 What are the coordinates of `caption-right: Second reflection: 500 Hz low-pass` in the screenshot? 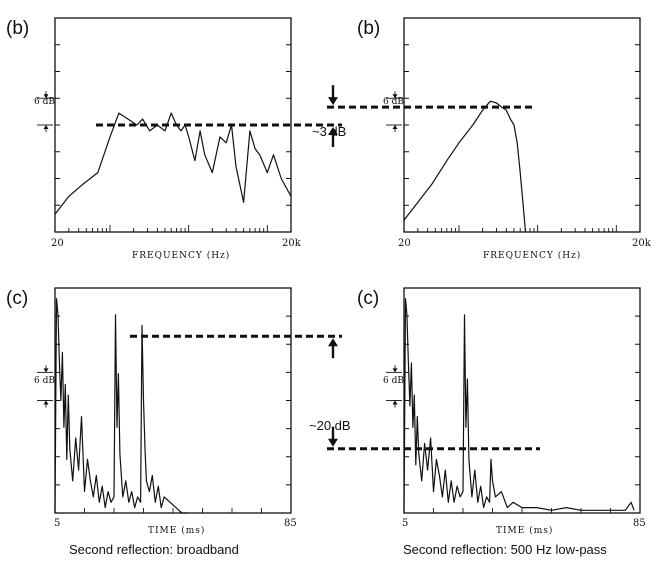 It's located at (505, 549).